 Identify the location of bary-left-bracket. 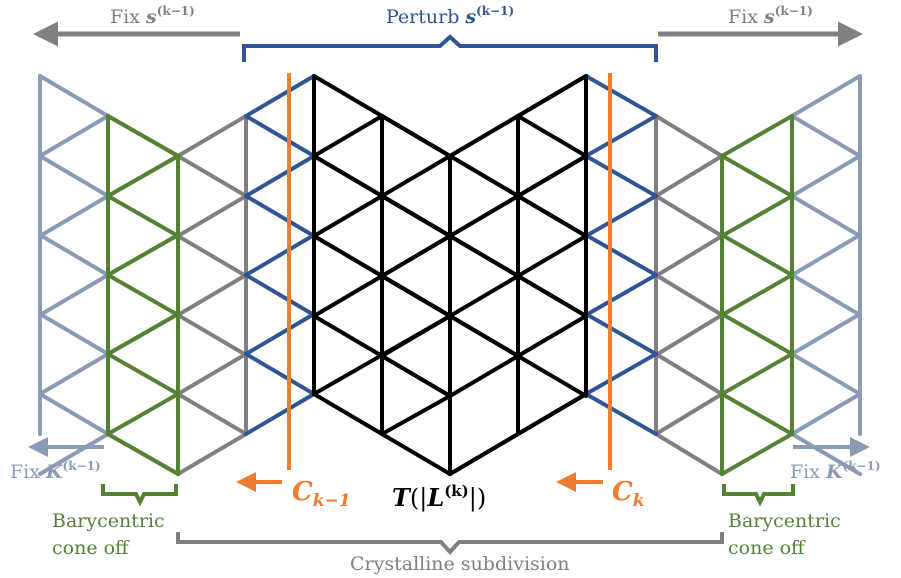
(139, 495).